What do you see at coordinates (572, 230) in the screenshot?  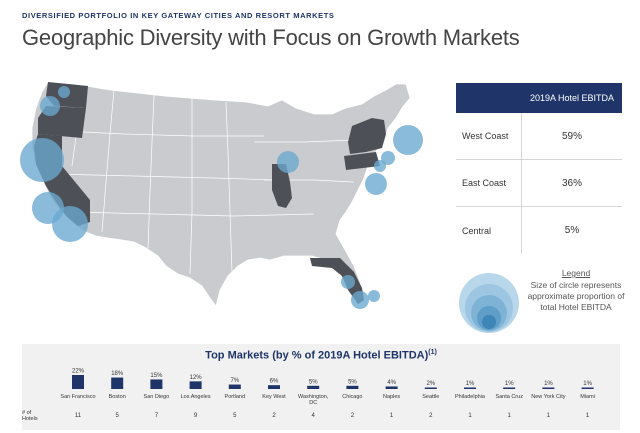 I see `region-value: 5%` at bounding box center [572, 230].